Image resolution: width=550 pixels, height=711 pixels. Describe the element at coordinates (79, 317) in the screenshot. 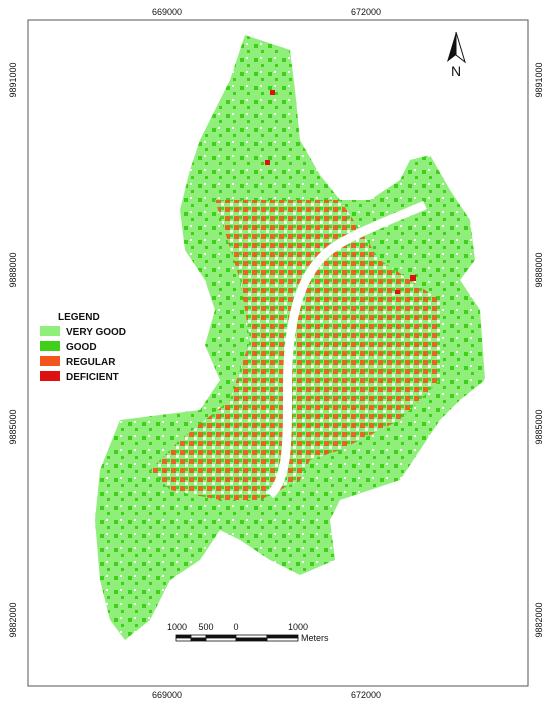

I see `legend-title: LEGEND` at that location.